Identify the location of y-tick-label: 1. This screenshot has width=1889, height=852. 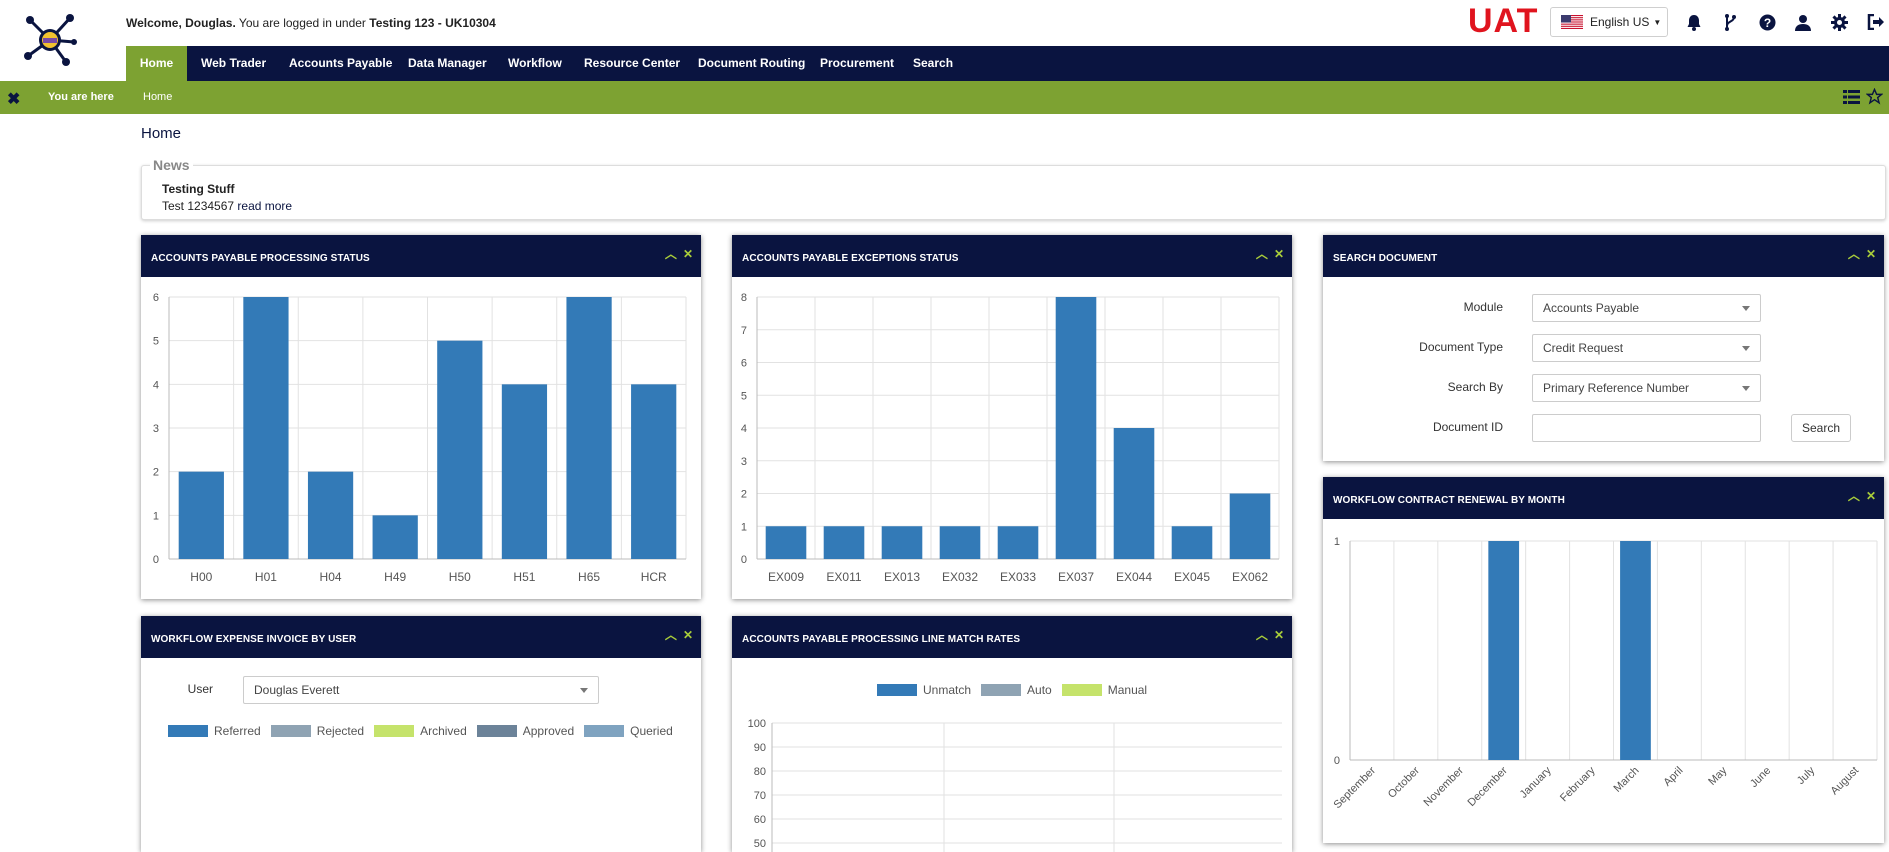
(156, 516).